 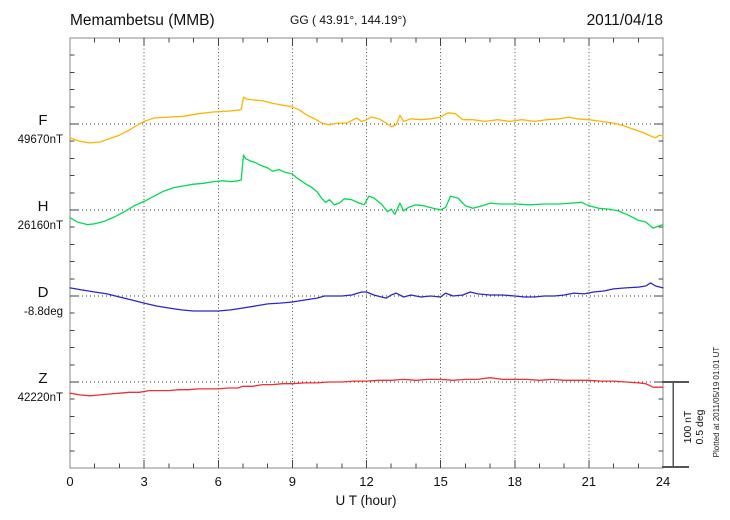 What do you see at coordinates (40, 258) in the screenshot?
I see `series-labels: F 49670nT H 26160nT D -8.8deg Z 42220nT` at bounding box center [40, 258].